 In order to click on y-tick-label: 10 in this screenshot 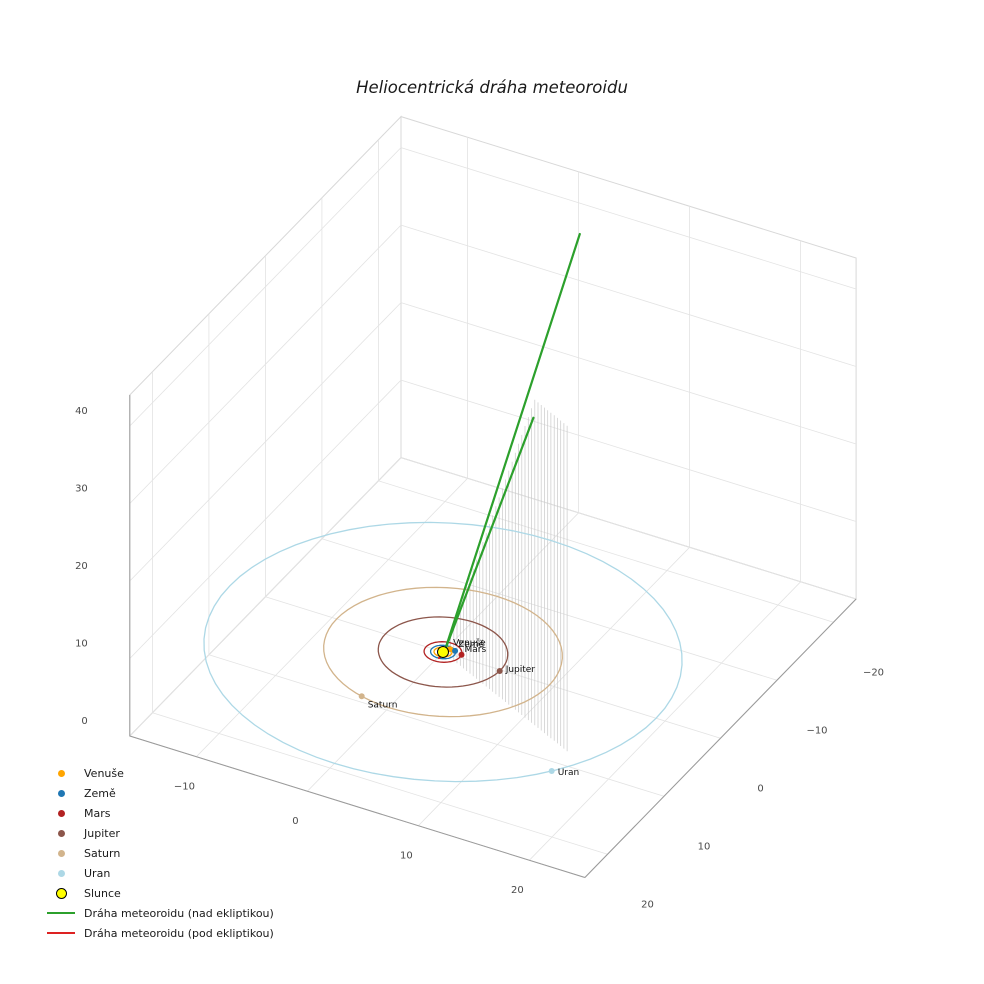, I will do `click(704, 846)`.